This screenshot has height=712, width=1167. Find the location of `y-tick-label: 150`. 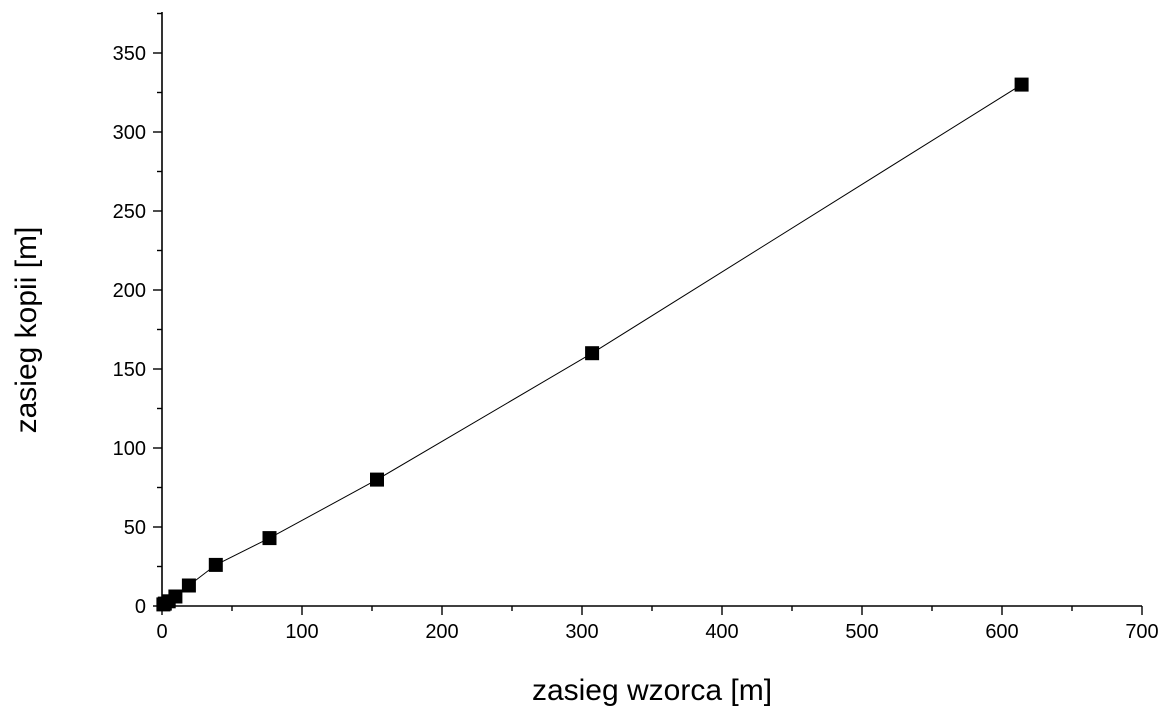

y-tick-label: 150 is located at coordinates (129, 370).